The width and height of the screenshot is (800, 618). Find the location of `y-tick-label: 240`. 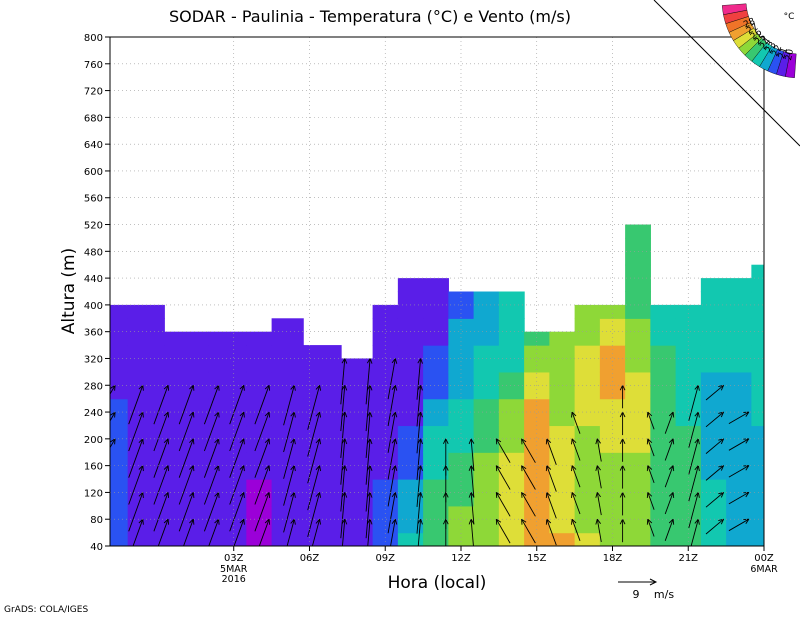

y-tick-label: 240 is located at coordinates (93, 413).